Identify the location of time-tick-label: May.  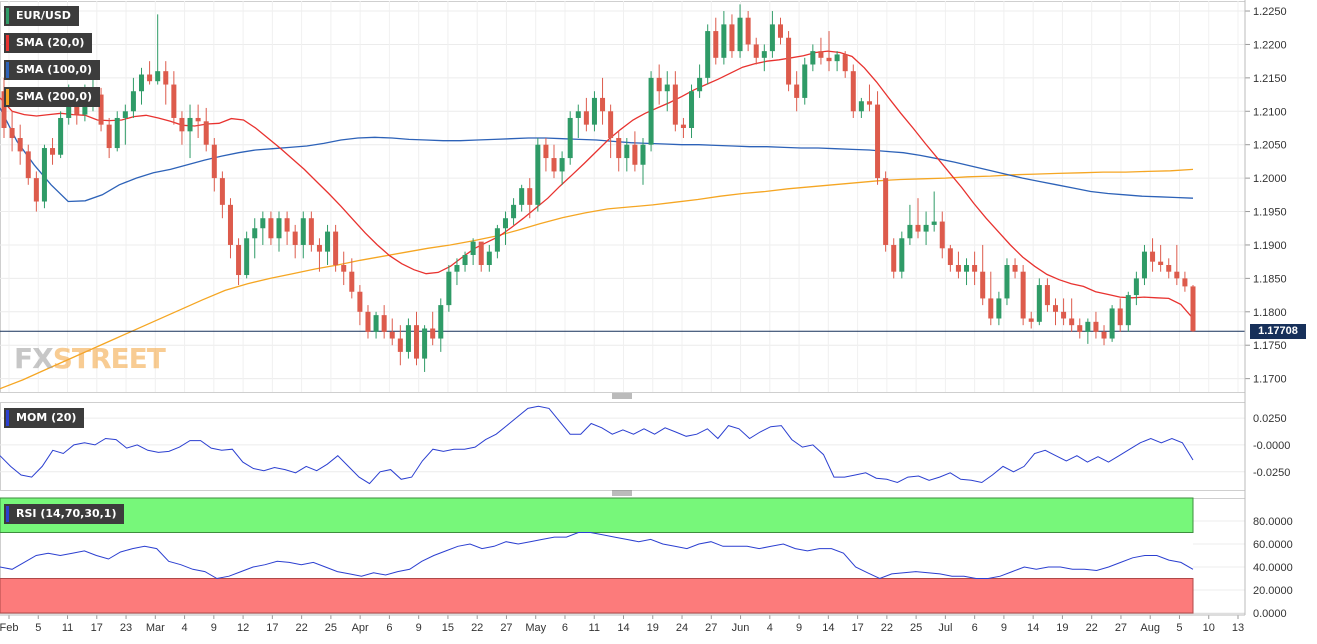
(535, 628).